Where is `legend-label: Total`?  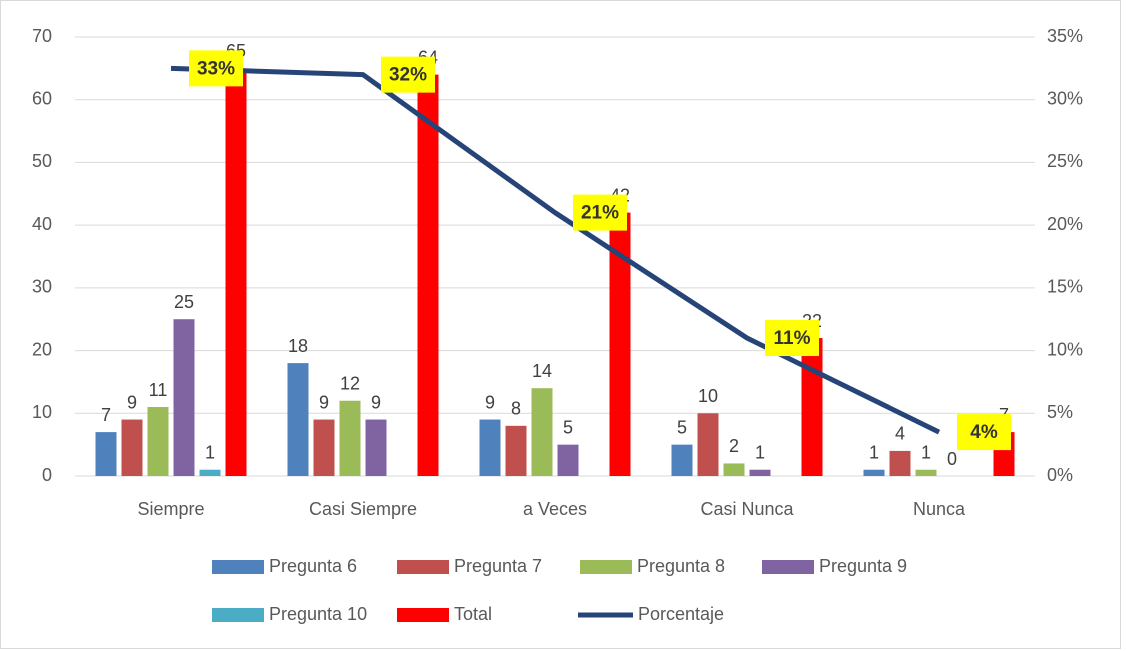
legend-label: Total is located at coordinates (473, 614).